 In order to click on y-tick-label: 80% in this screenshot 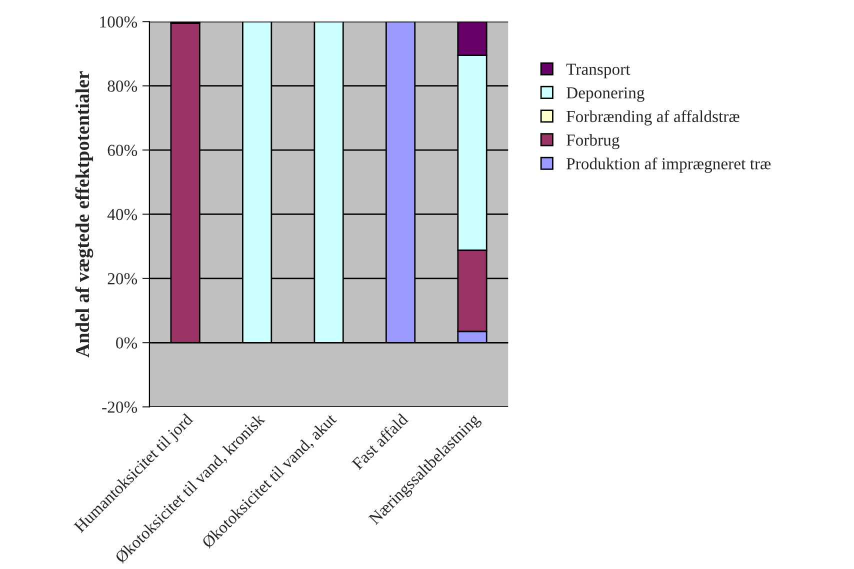, I will do `click(123, 86)`.